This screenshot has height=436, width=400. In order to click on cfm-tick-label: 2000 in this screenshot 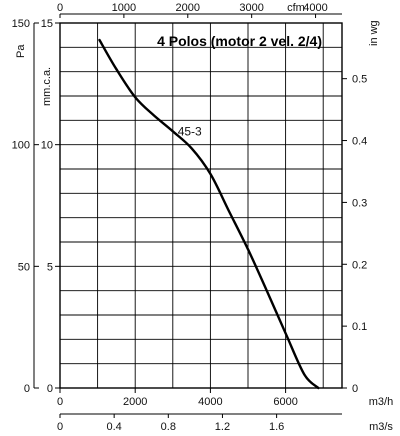, I will do `click(188, 8)`.